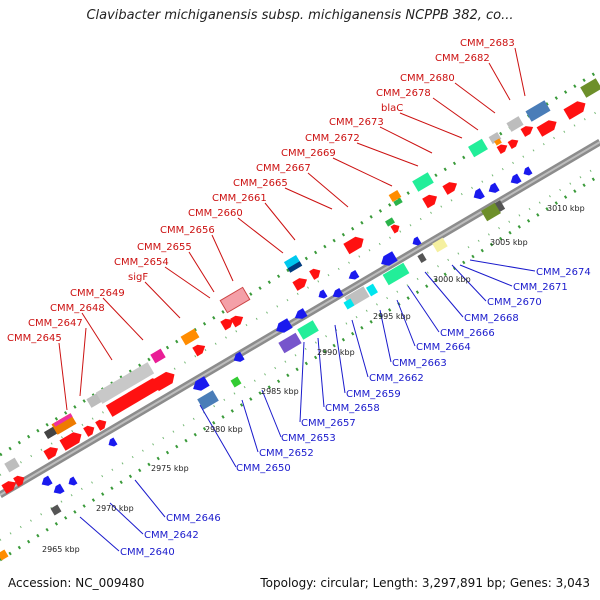 The height and width of the screenshot is (600, 600). What do you see at coordinates (540, 287) in the screenshot?
I see `gene-label: CMM_2671` at bounding box center [540, 287].